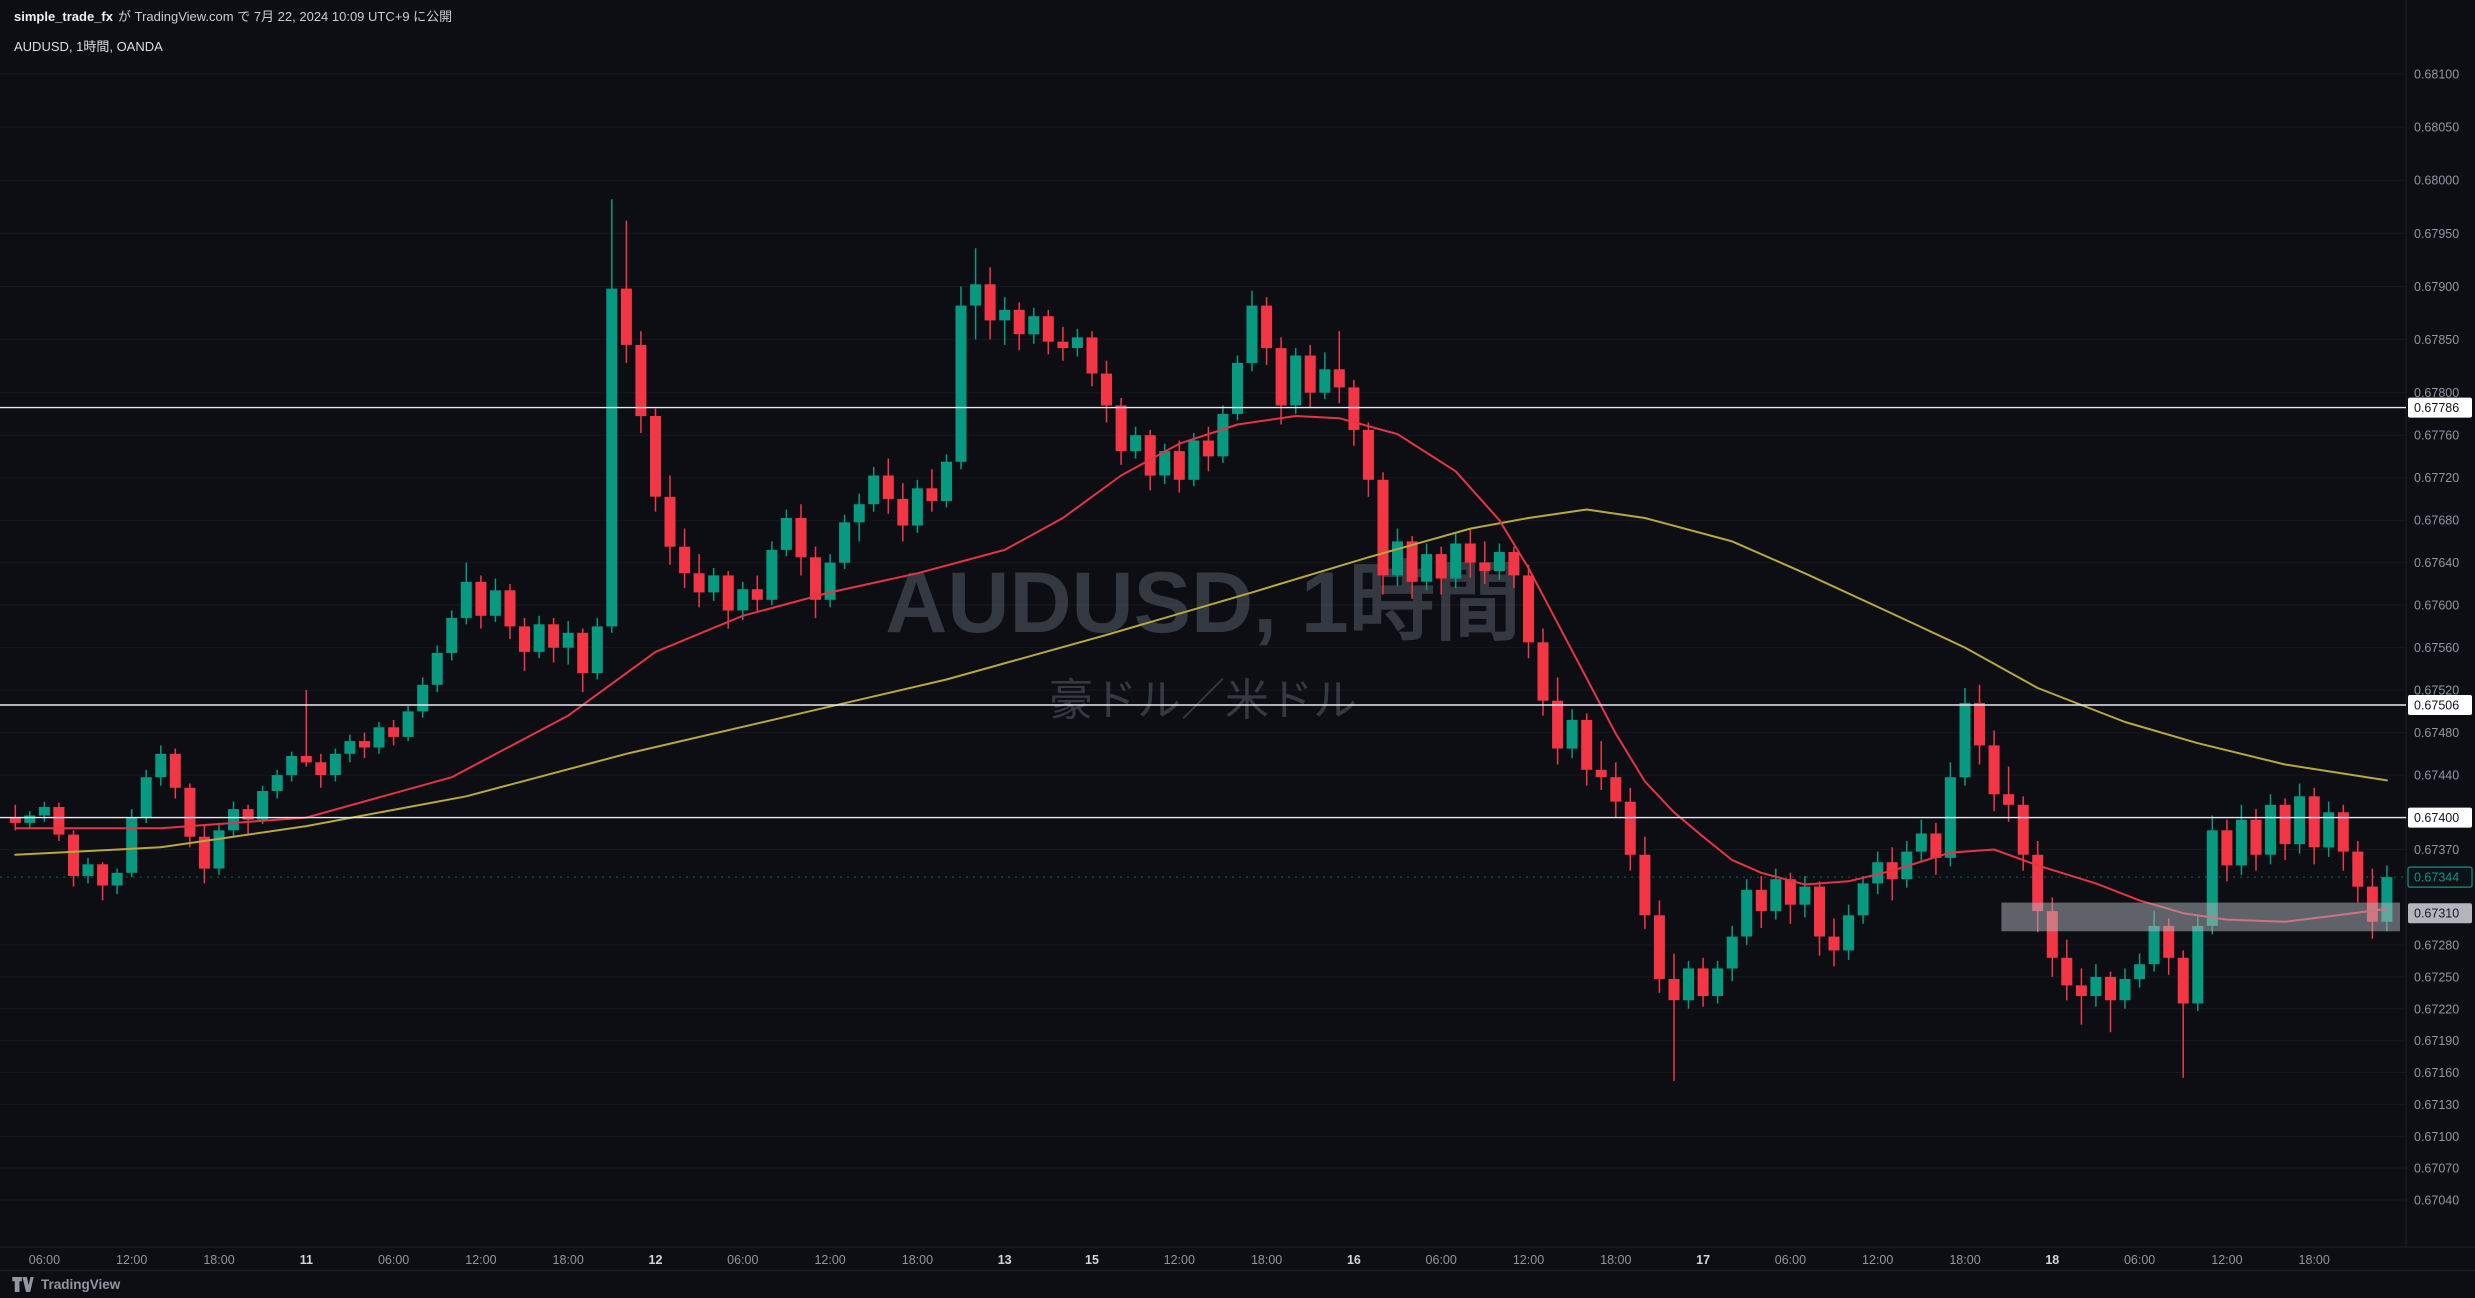 The image size is (2475, 1298). What do you see at coordinates (306, 1260) in the screenshot?
I see `time-axis-day-tick: 11` at bounding box center [306, 1260].